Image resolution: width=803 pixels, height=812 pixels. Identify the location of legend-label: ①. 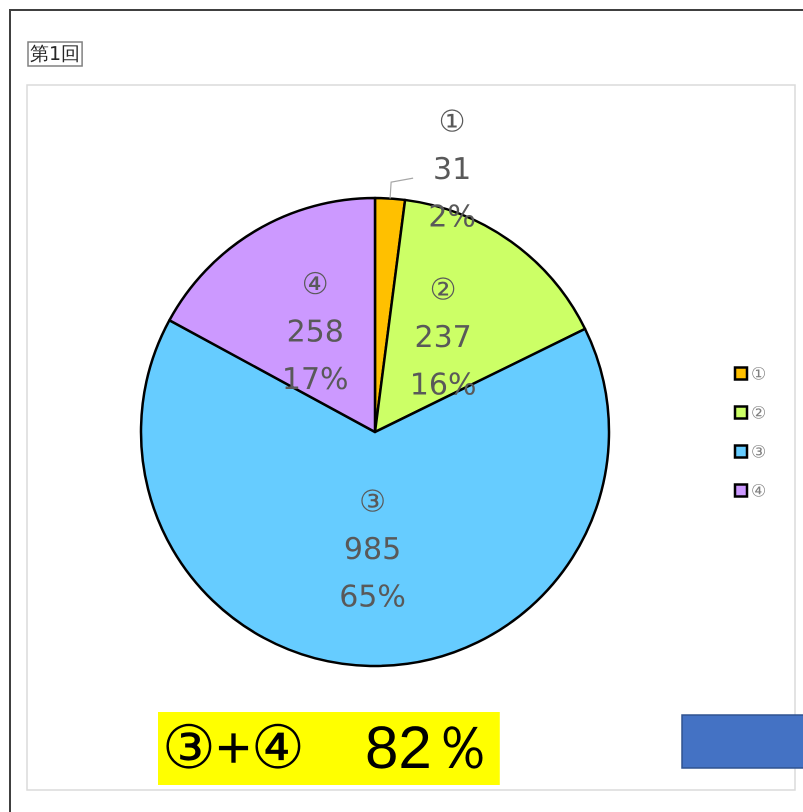
(758, 374).